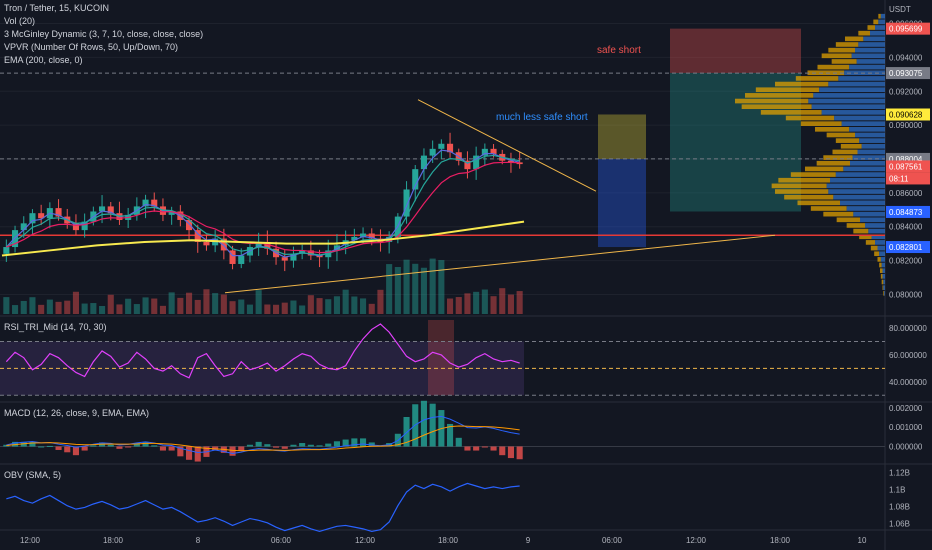 The height and width of the screenshot is (550, 932). What do you see at coordinates (262, 203) in the screenshot?
I see `mcginley-line` at bounding box center [262, 203].